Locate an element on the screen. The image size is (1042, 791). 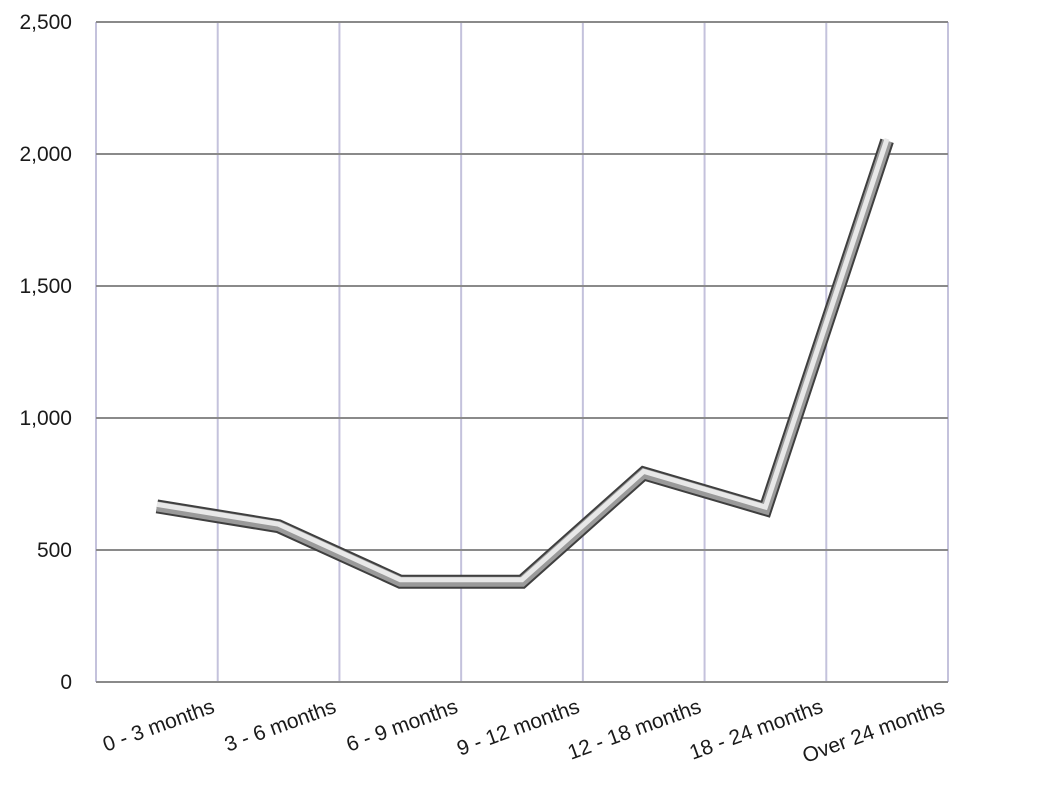
y-tick-label: 0 is located at coordinates (66, 682).